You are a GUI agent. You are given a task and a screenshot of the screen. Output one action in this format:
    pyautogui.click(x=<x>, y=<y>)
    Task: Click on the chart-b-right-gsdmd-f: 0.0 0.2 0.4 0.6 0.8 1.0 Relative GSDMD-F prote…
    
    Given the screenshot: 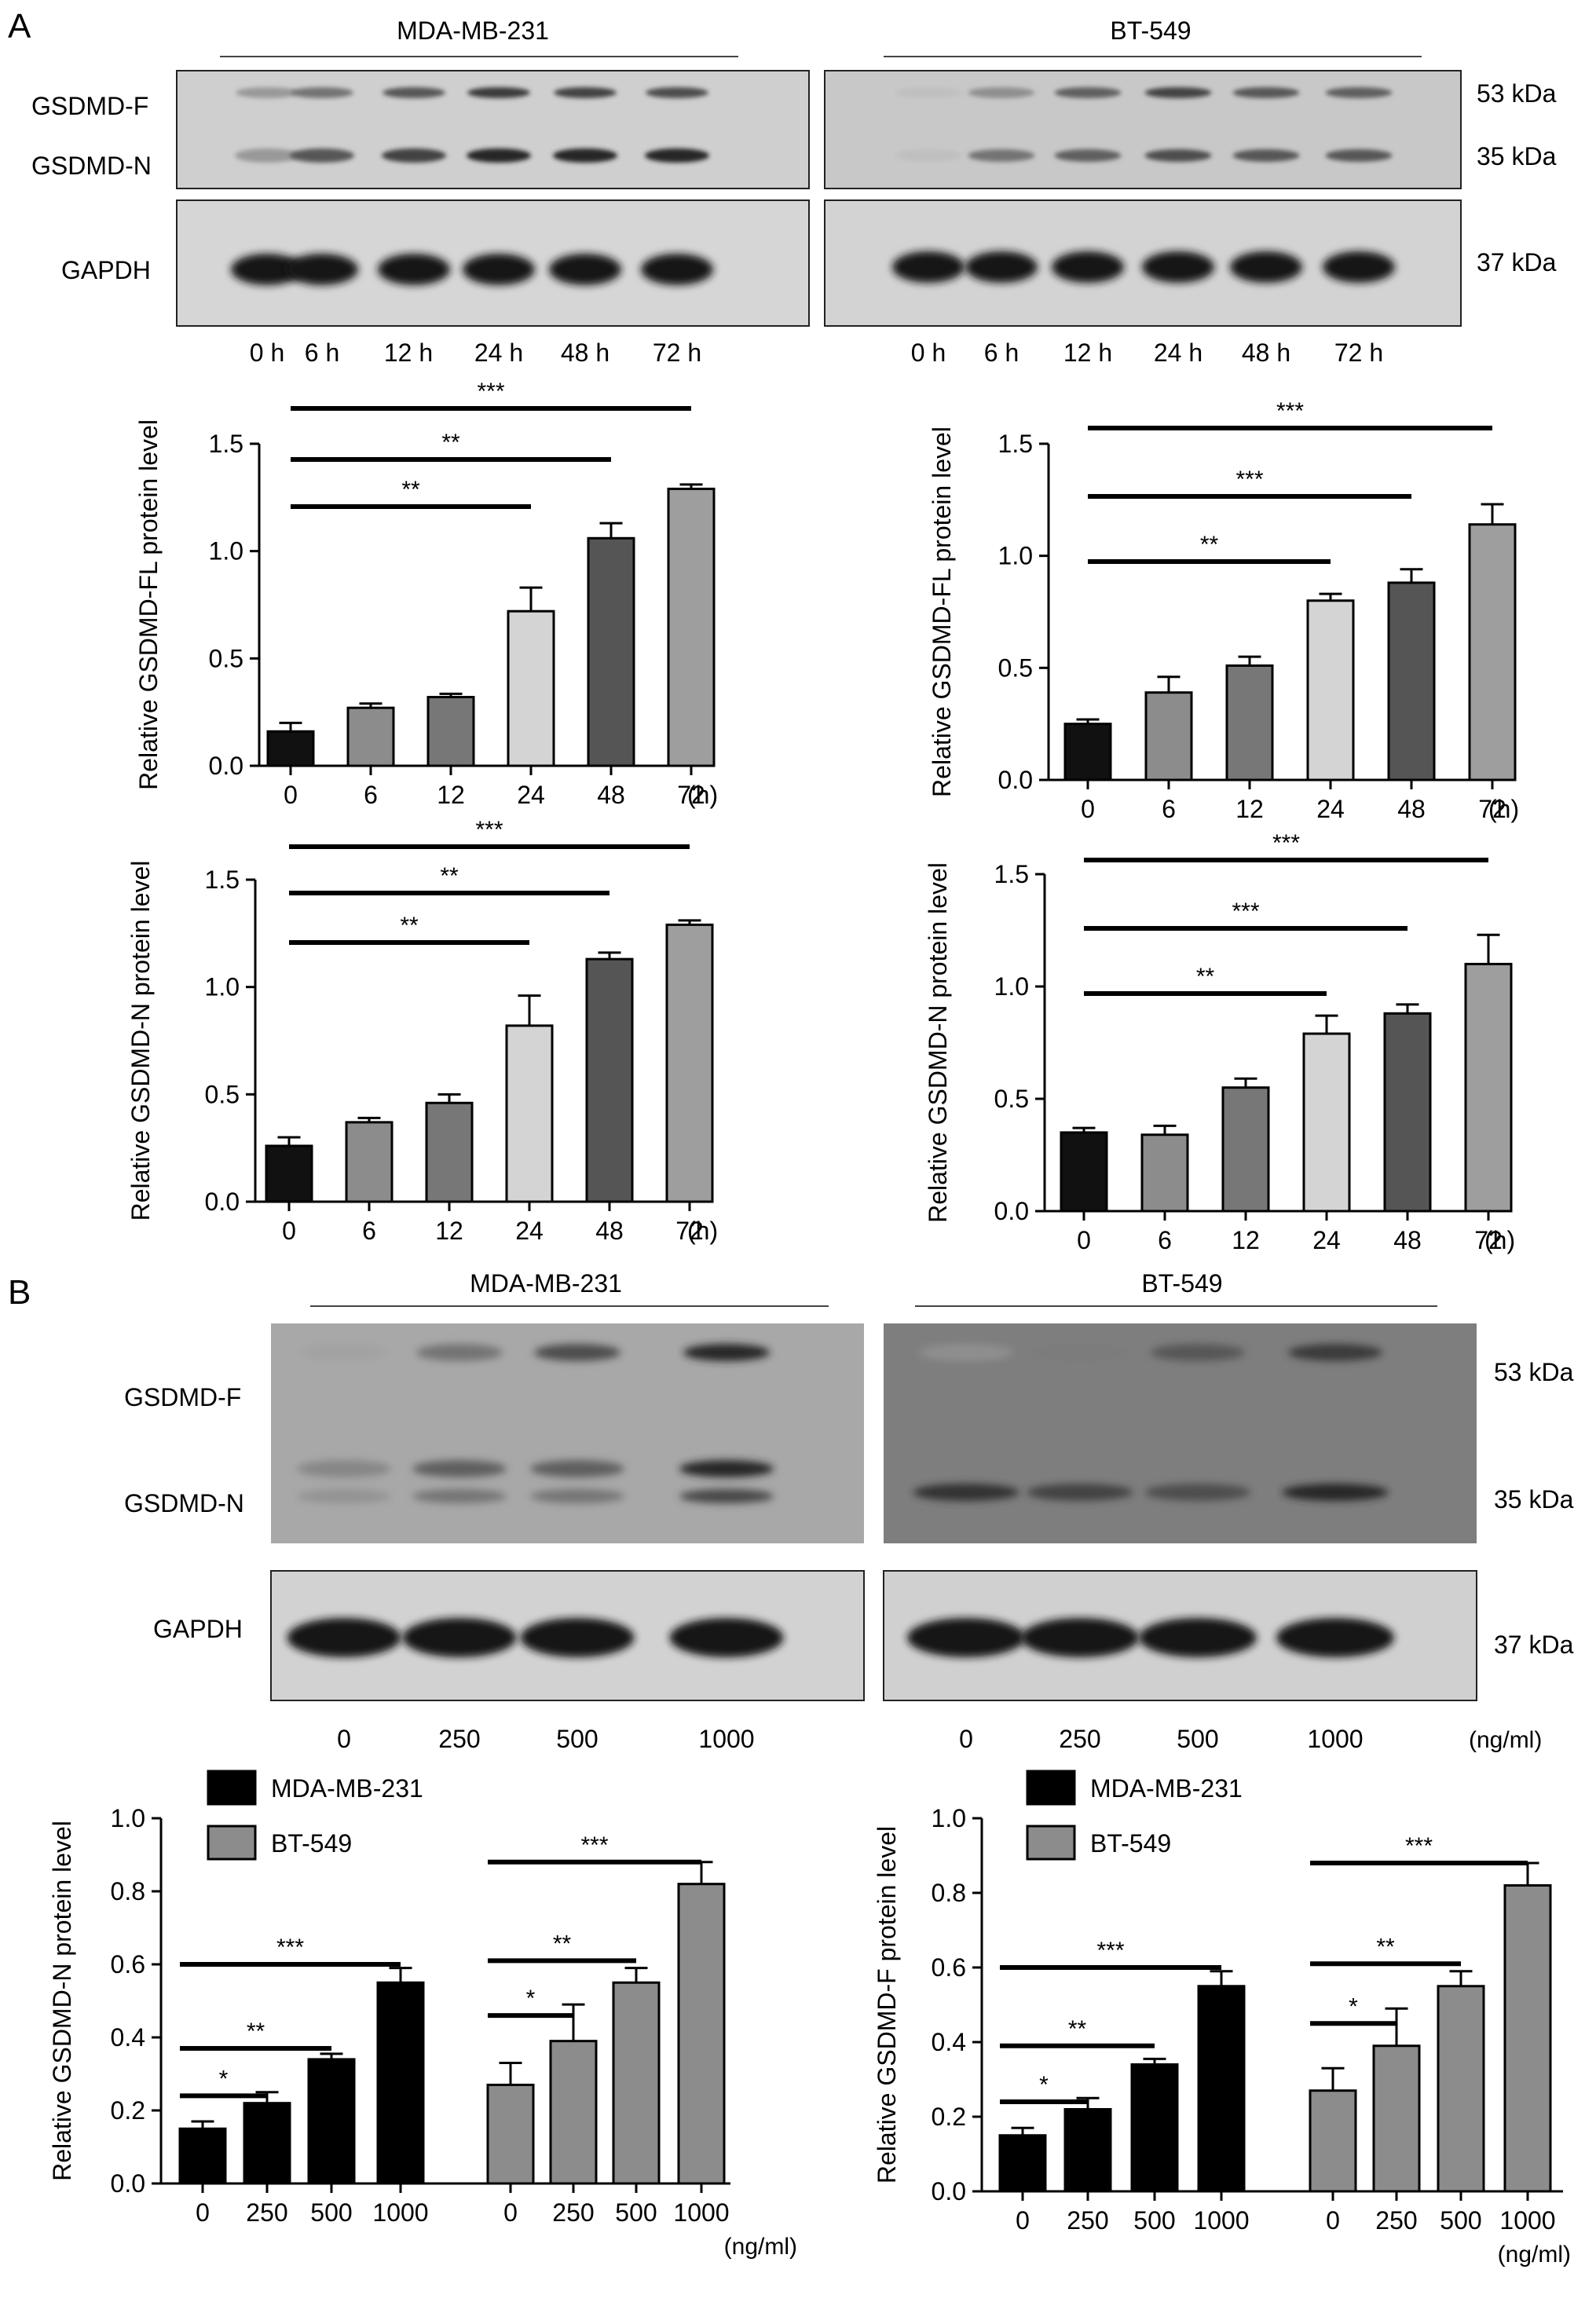 What is the action you would take?
    pyautogui.click(x=1222, y=2019)
    